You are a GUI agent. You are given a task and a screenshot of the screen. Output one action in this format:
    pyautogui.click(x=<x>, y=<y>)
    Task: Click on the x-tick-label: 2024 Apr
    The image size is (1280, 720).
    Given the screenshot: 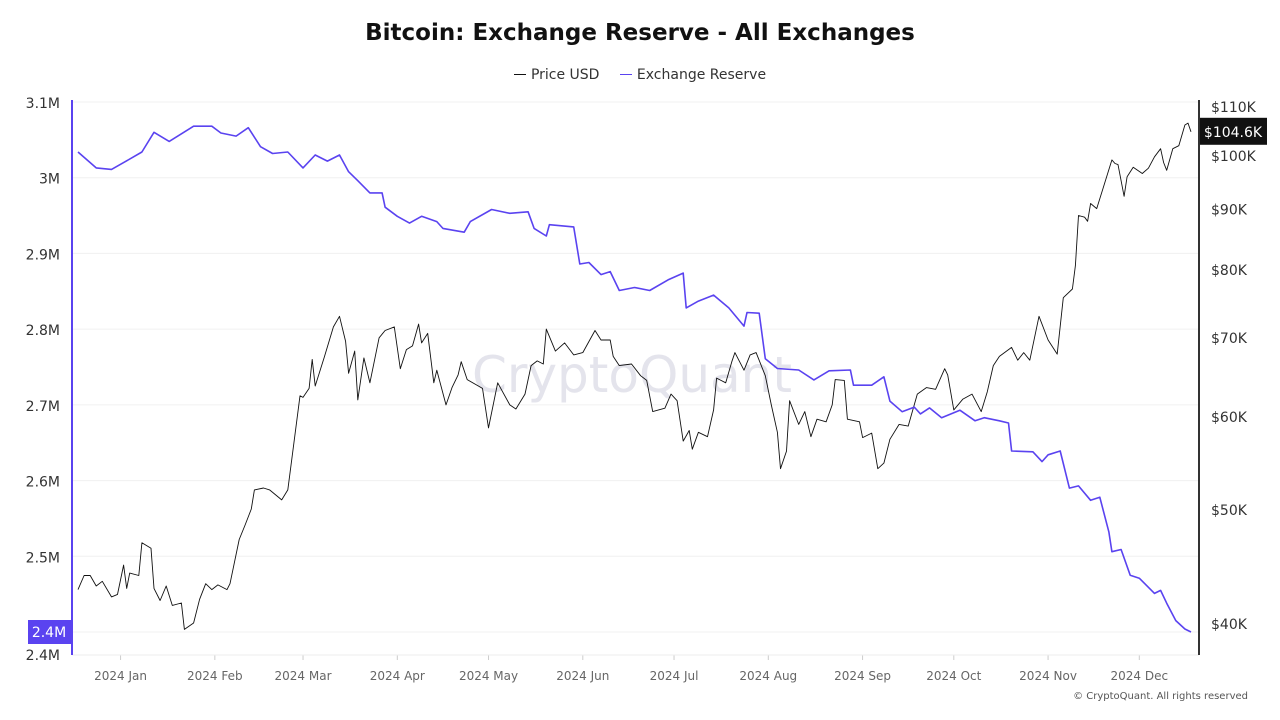 What is the action you would take?
    pyautogui.click(x=397, y=676)
    